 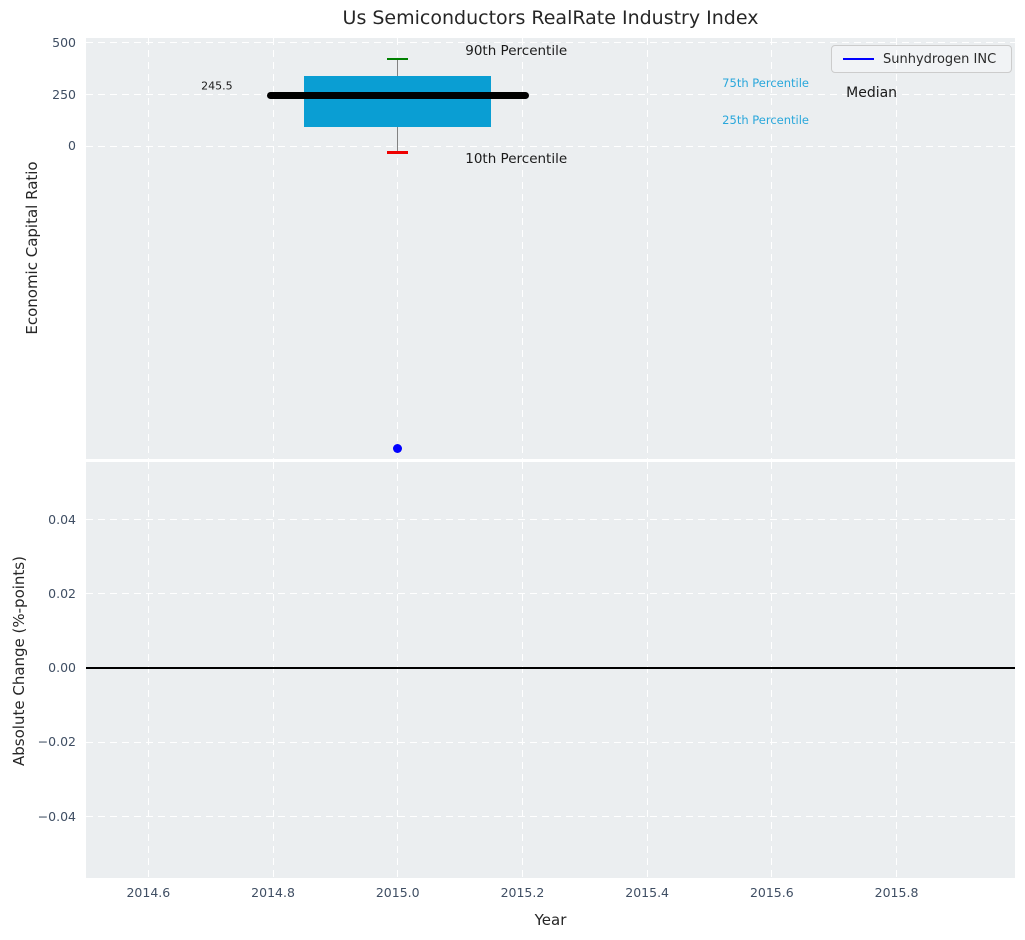 What do you see at coordinates (56, 742) in the screenshot?
I see `bottom-ytick-label: −0.02` at bounding box center [56, 742].